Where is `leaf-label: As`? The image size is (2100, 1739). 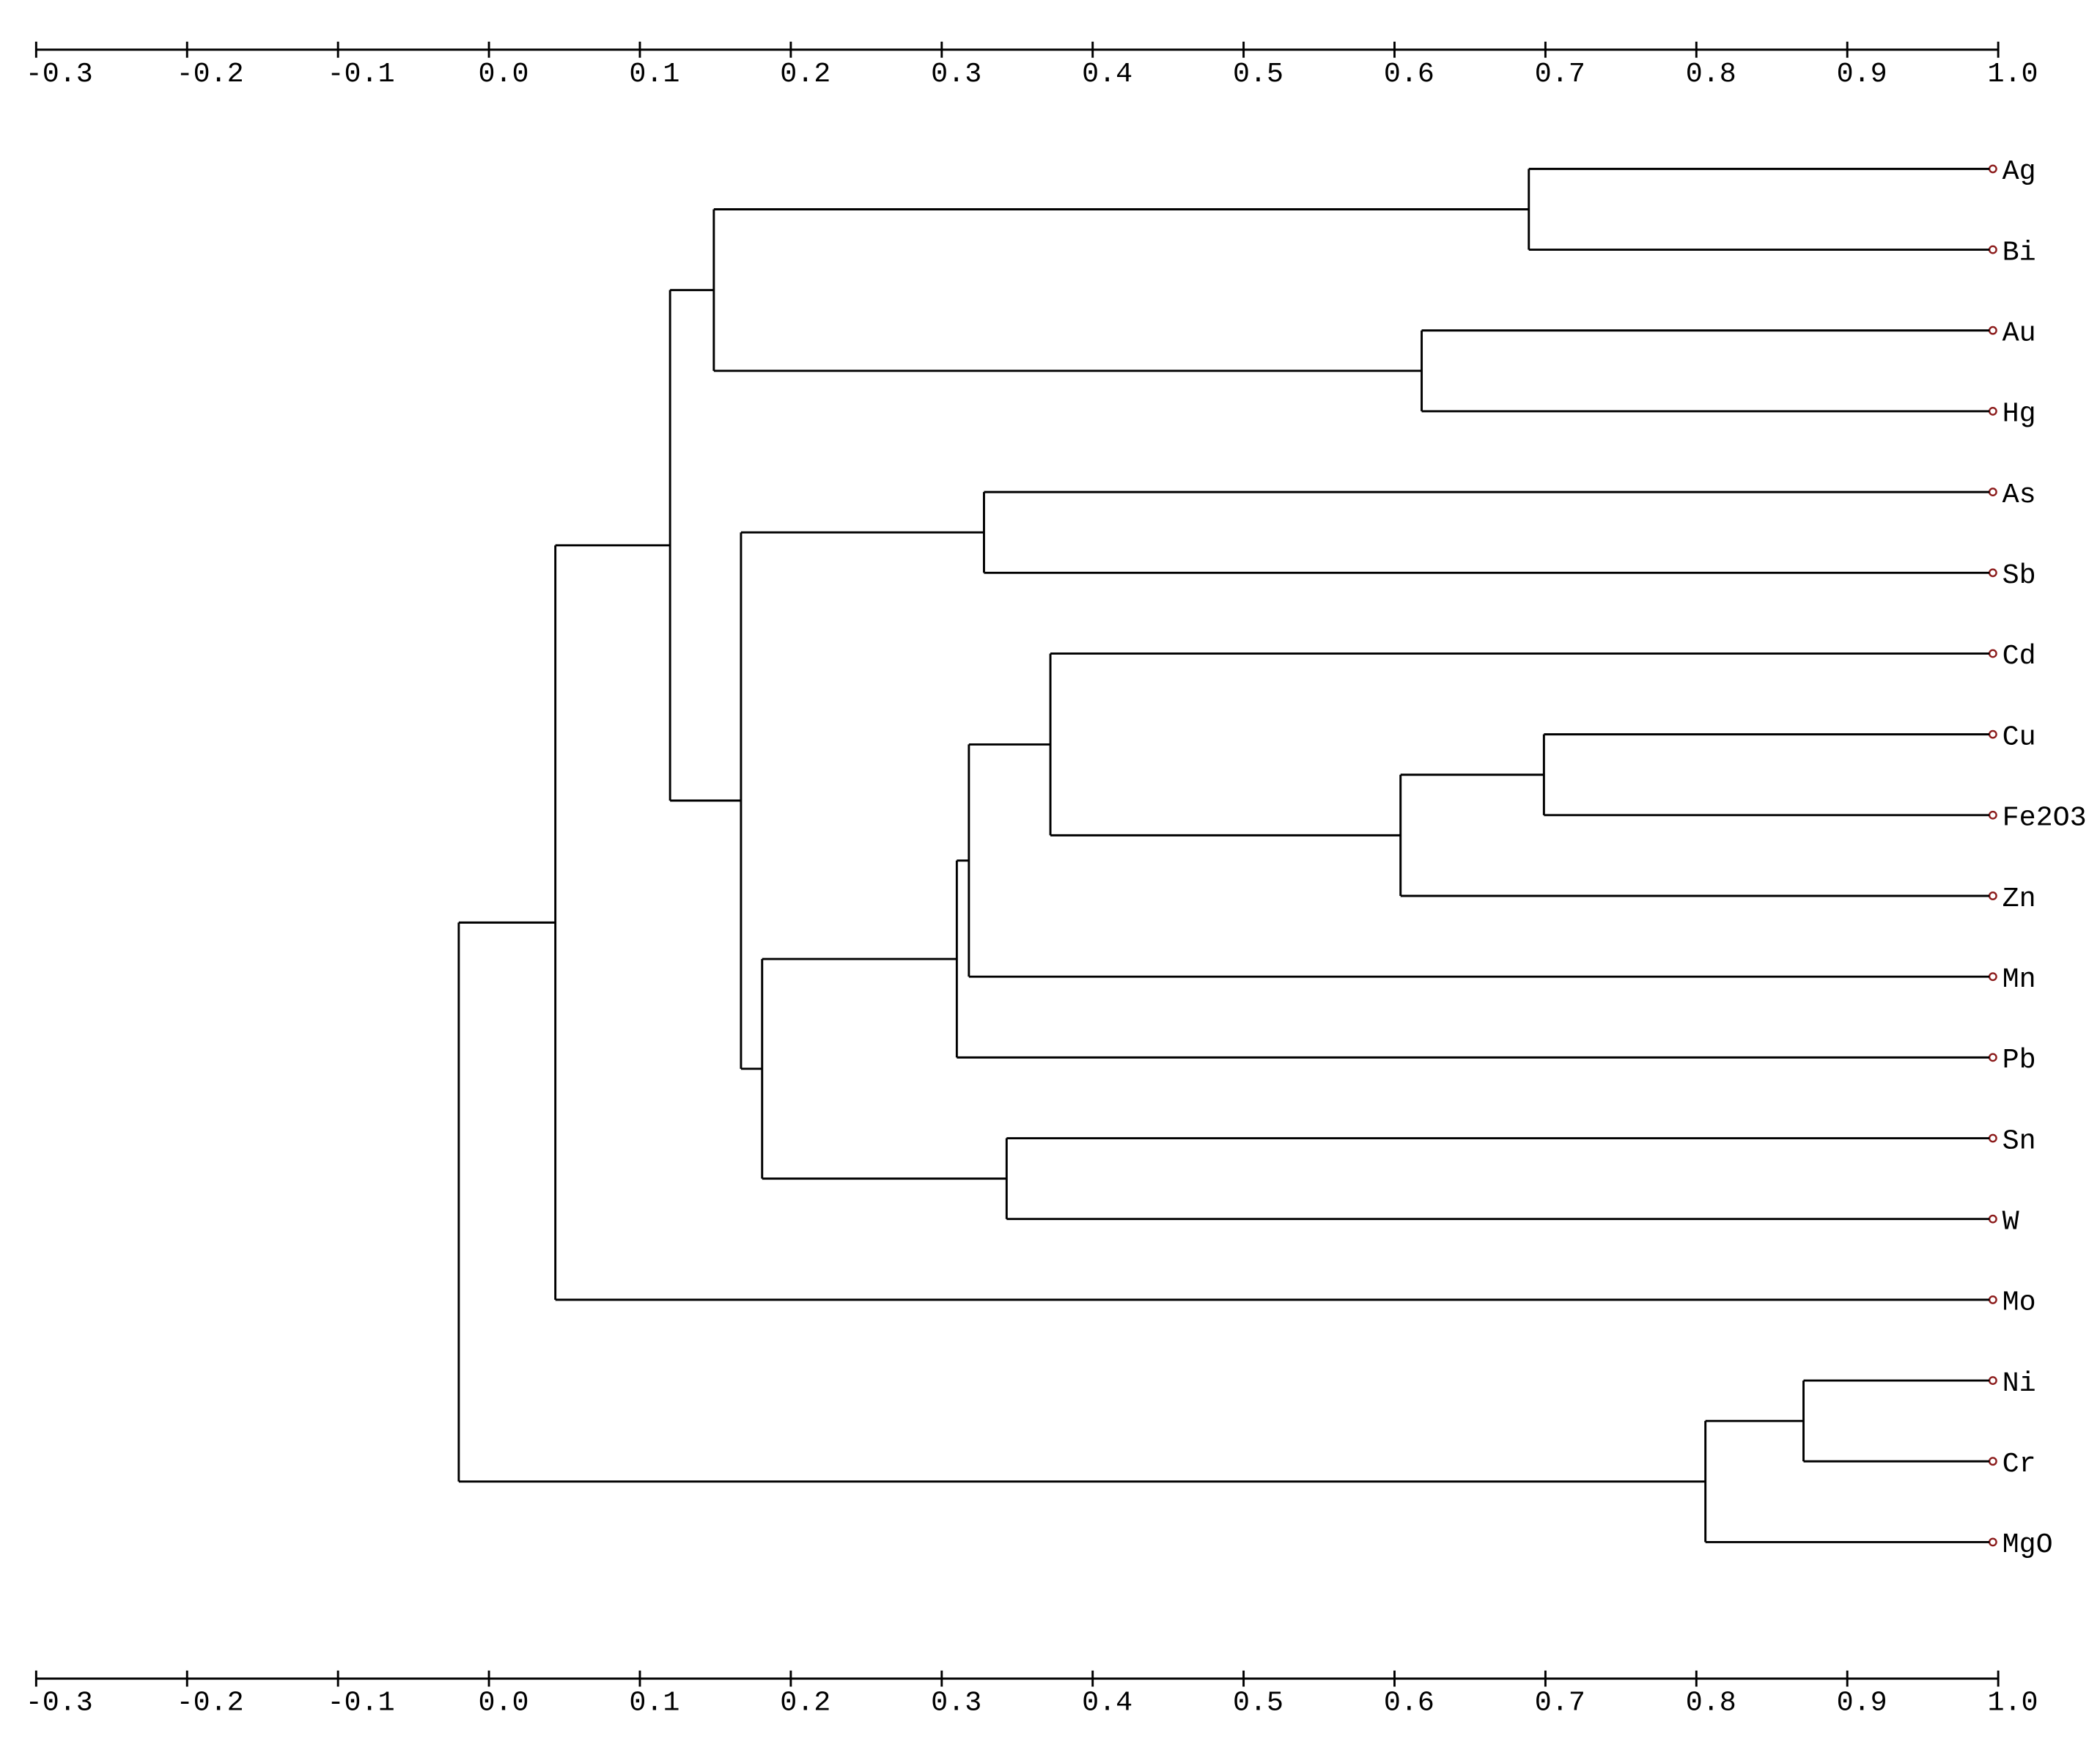
leaf-label: As is located at coordinates (2020, 495).